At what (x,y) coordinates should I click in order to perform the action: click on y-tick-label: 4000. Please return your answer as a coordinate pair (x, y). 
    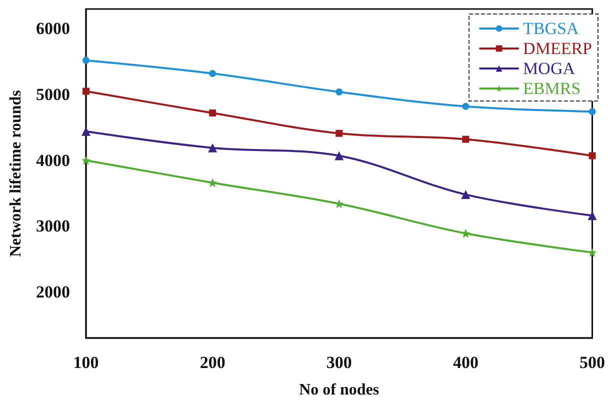
    Looking at the image, I should click on (53, 160).